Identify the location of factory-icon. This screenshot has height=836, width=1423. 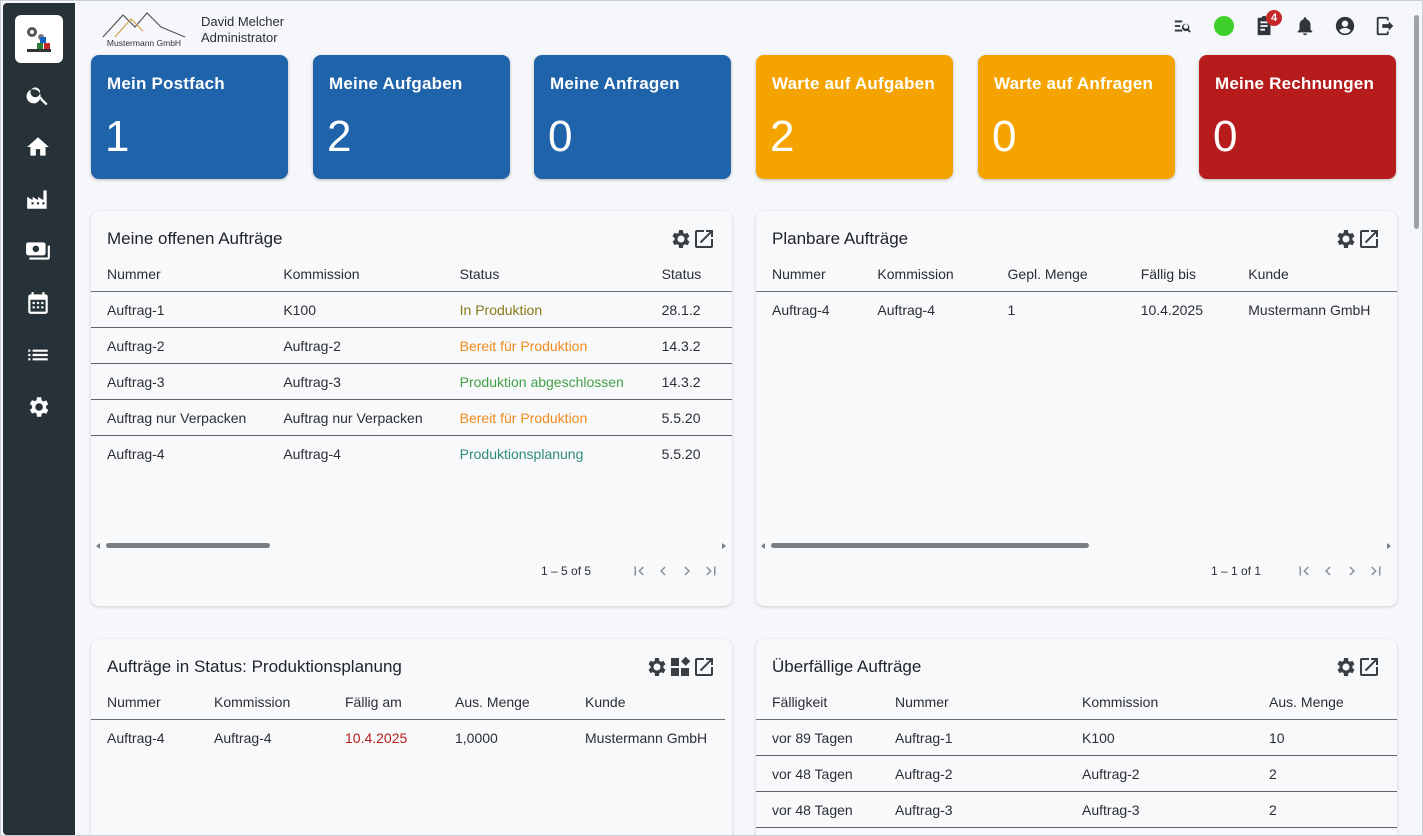
(38, 199).